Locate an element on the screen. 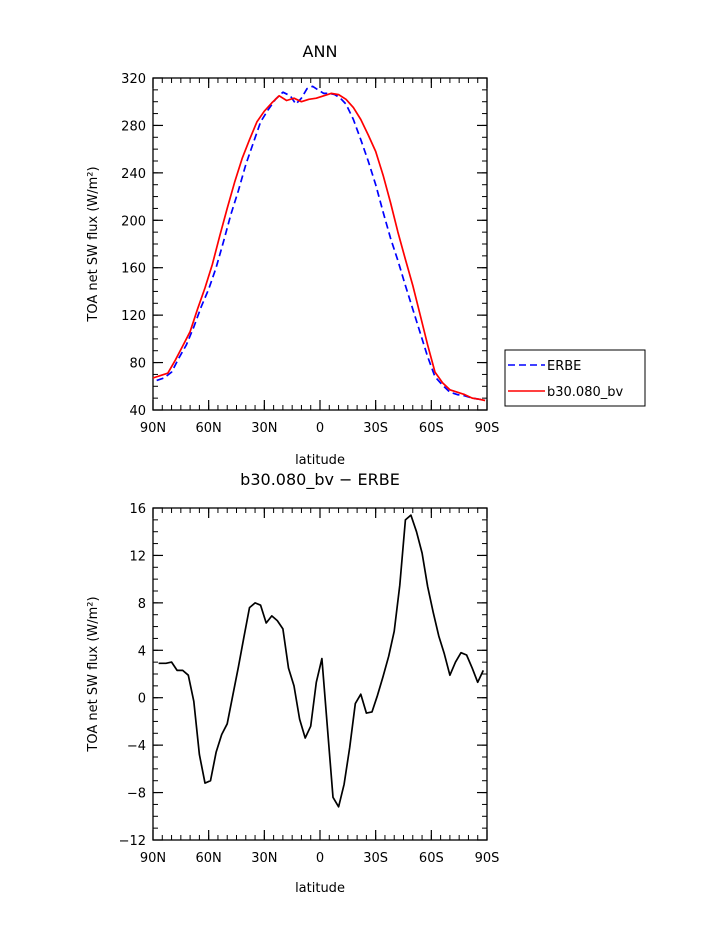 The width and height of the screenshot is (723, 935). top-x-axis-label: latitude is located at coordinates (320, 460).